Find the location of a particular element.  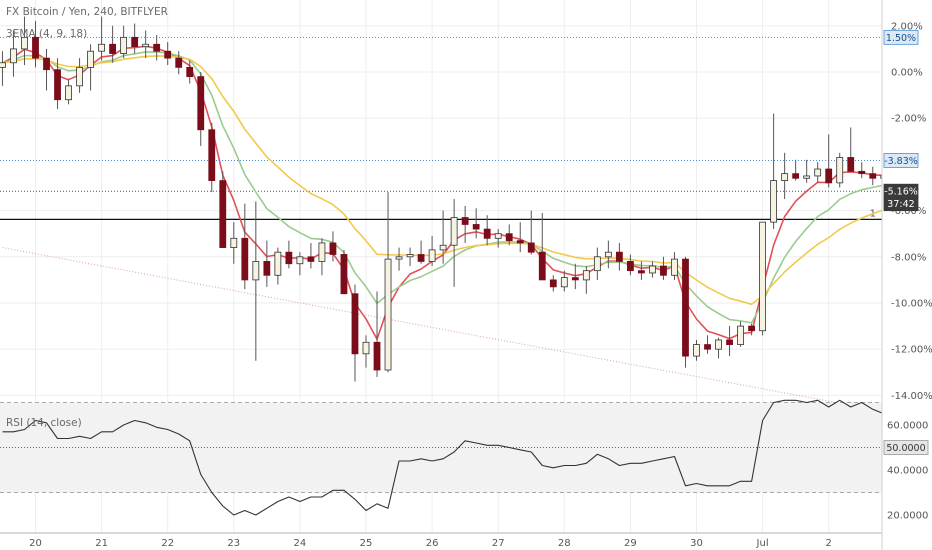

price-tag: 37:42 is located at coordinates (901, 204).